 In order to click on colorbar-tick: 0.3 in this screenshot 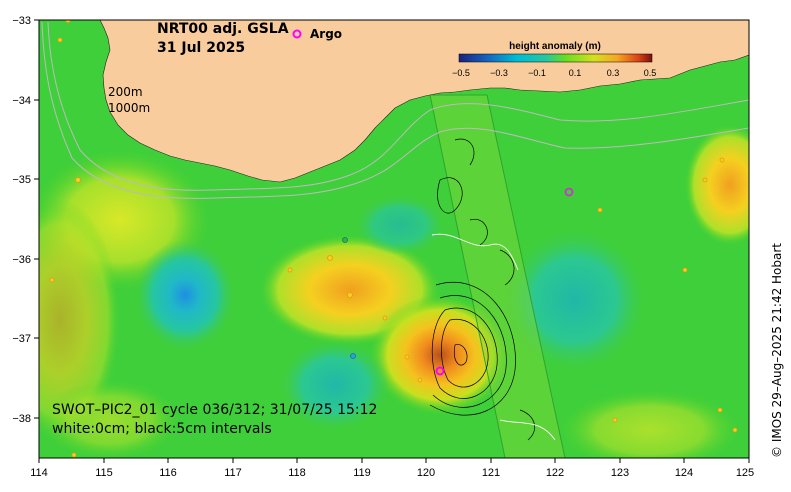, I will do `click(613, 73)`.